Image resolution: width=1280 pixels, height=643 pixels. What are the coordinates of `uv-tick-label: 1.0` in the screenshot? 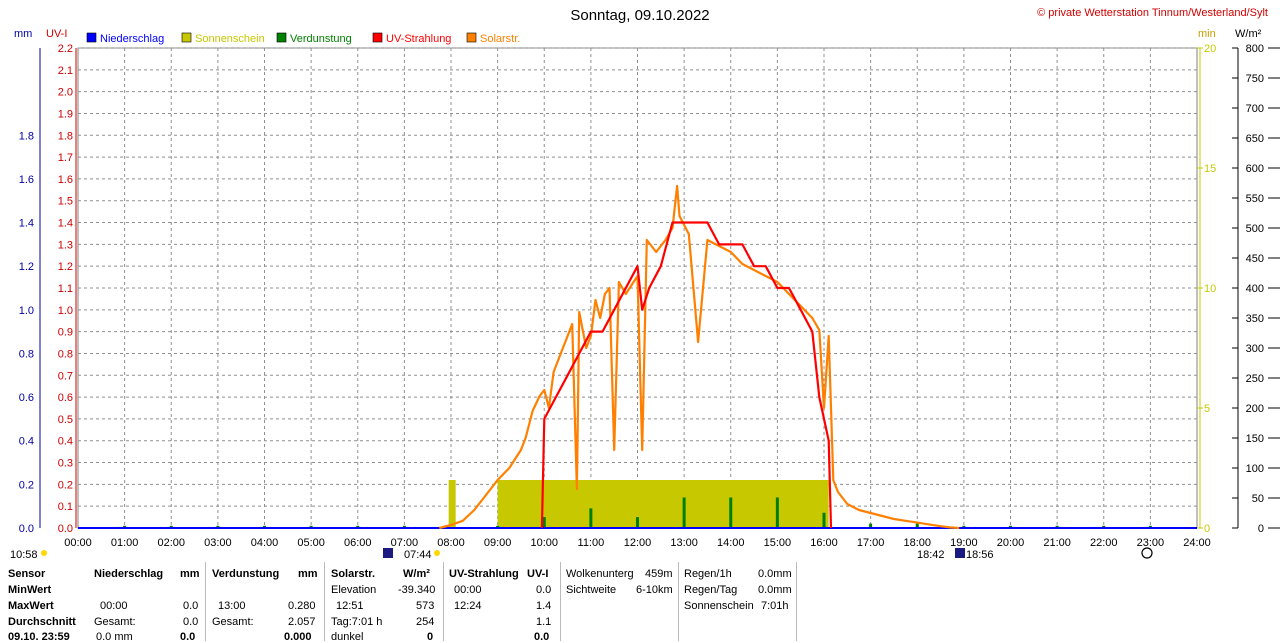 It's located at (65, 311).